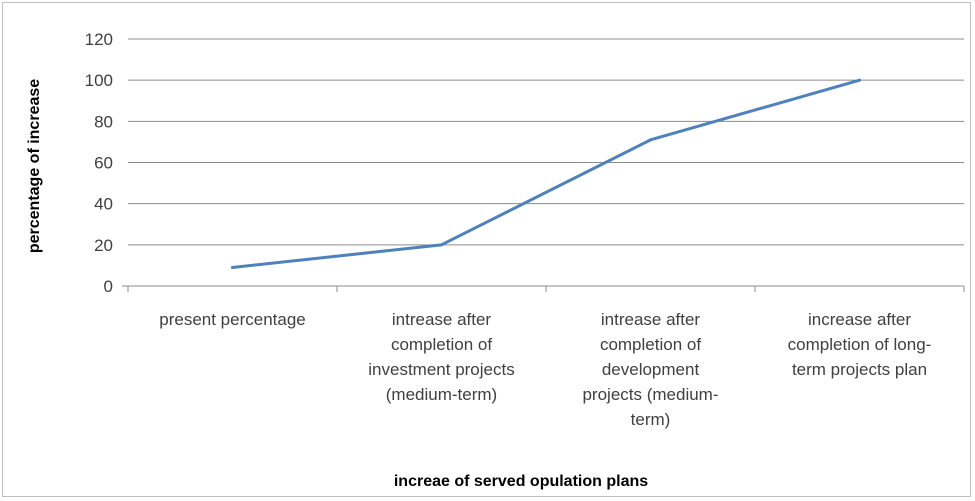 The height and width of the screenshot is (501, 975). What do you see at coordinates (108, 286) in the screenshot?
I see `y-tick-label: 0` at bounding box center [108, 286].